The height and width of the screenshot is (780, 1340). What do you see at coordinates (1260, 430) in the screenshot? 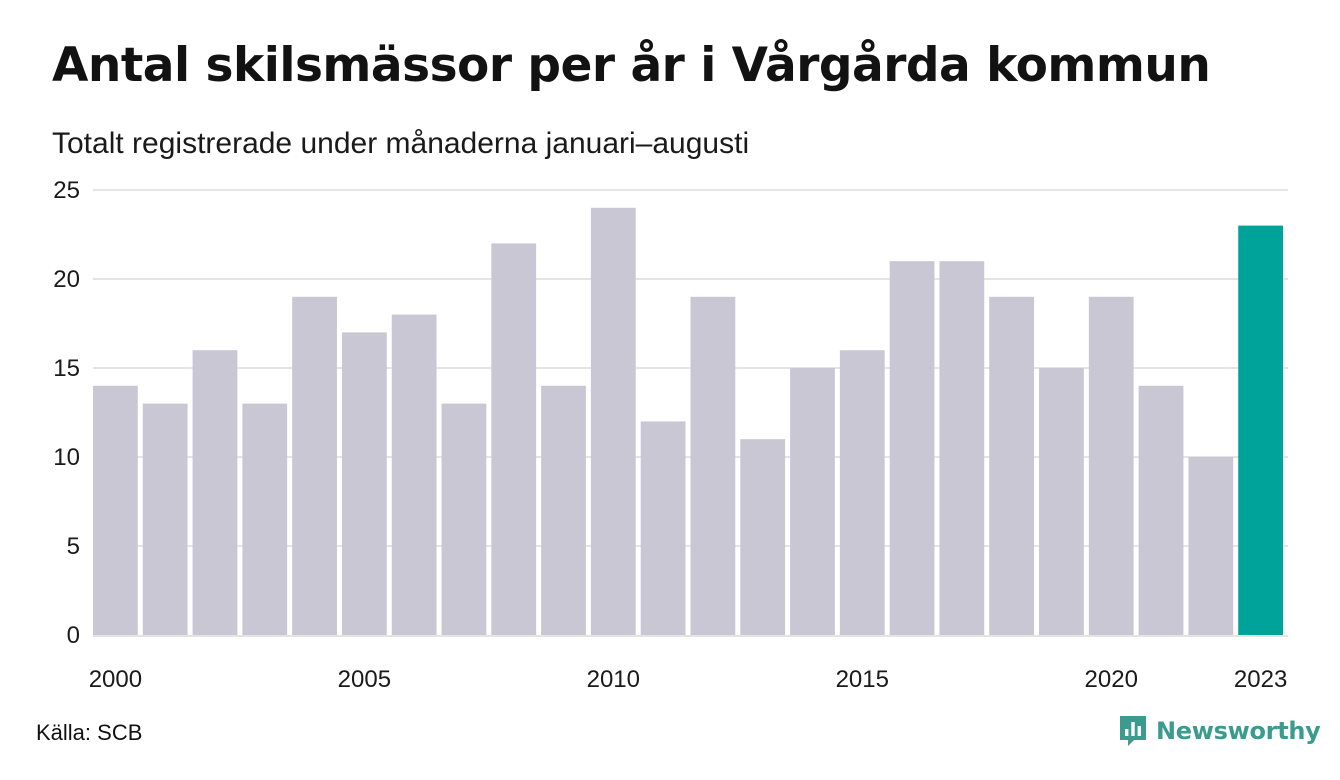
I see `bar-2023` at bounding box center [1260, 430].